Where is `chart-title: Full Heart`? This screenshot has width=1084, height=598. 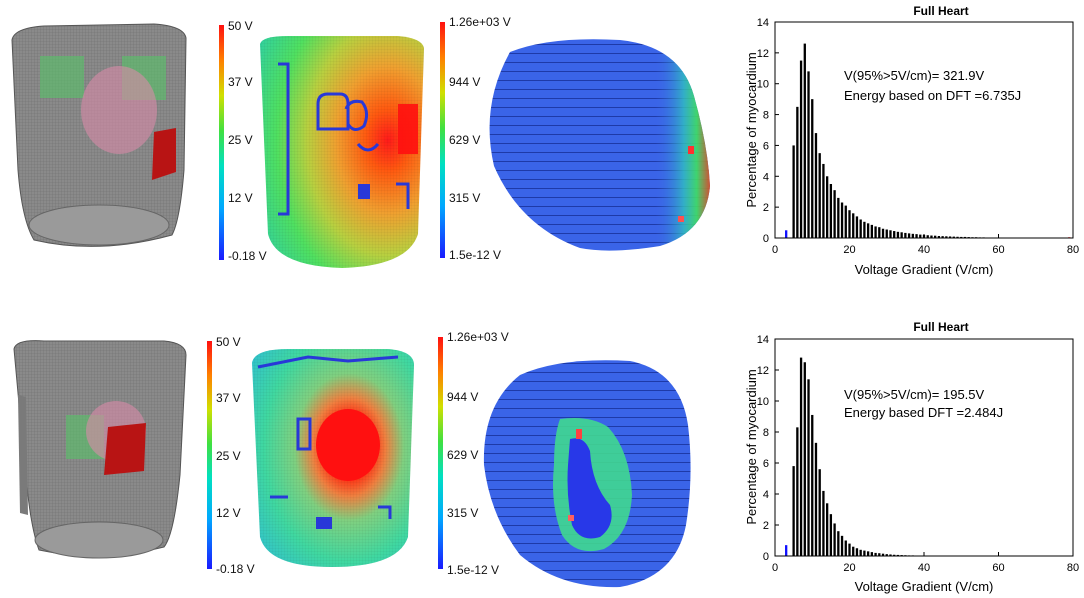 chart-title: Full Heart is located at coordinates (940, 11).